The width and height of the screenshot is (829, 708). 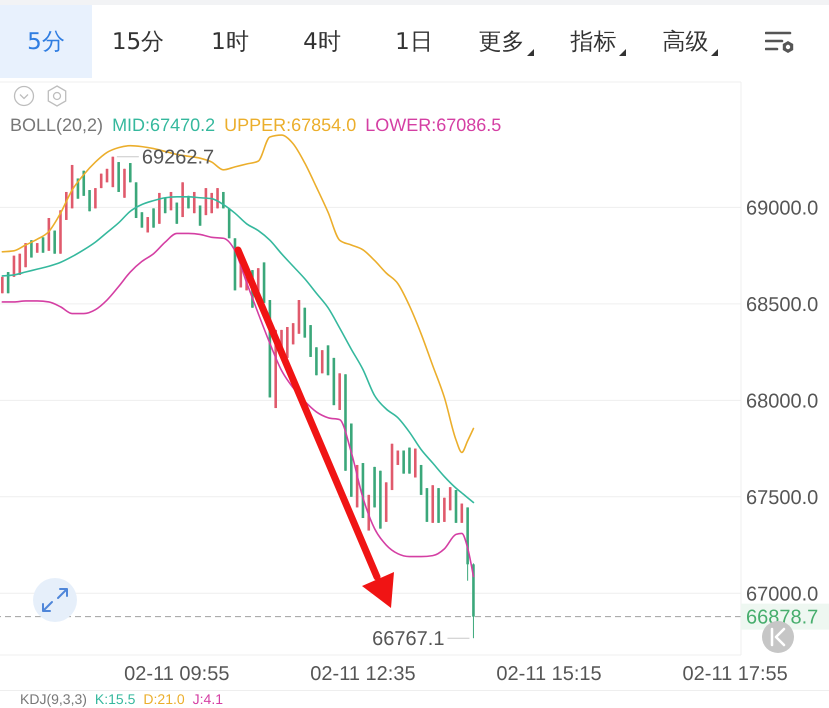 What do you see at coordinates (53, 699) in the screenshot?
I see `text: KDJ(9,3,3)` at bounding box center [53, 699].